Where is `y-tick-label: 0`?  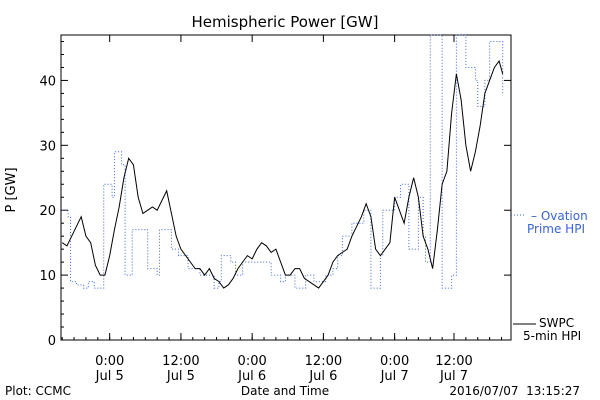 y-tick-label: 0 is located at coordinates (52, 341).